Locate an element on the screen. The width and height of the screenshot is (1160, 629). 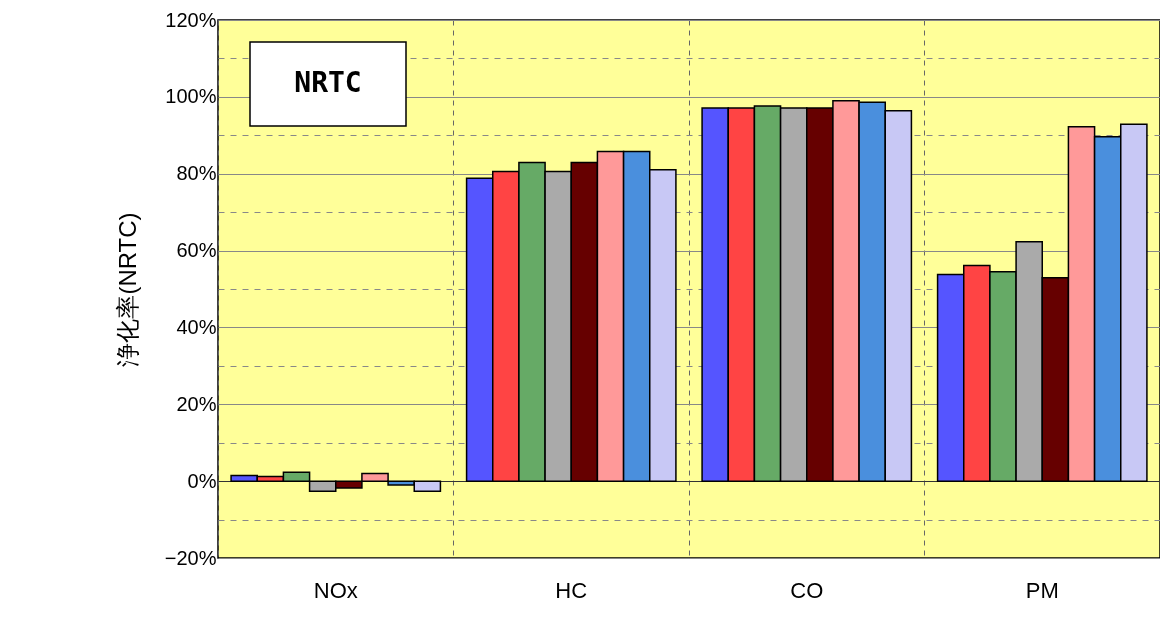
y-tick-label: 0% is located at coordinates (202, 480).